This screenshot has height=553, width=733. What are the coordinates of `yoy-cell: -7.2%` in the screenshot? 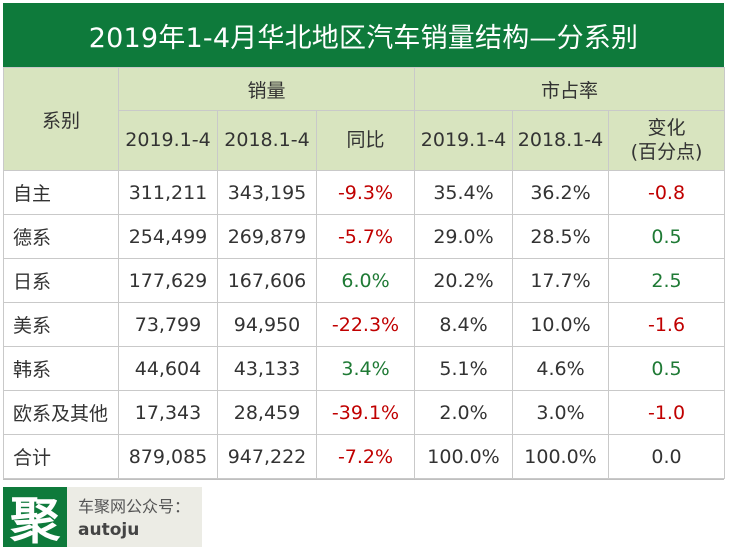 It's located at (365, 456).